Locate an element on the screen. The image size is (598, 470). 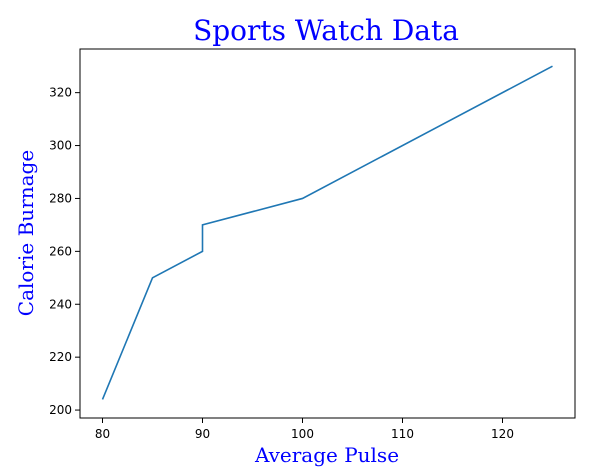
x-tick-label: 90 is located at coordinates (202, 434).